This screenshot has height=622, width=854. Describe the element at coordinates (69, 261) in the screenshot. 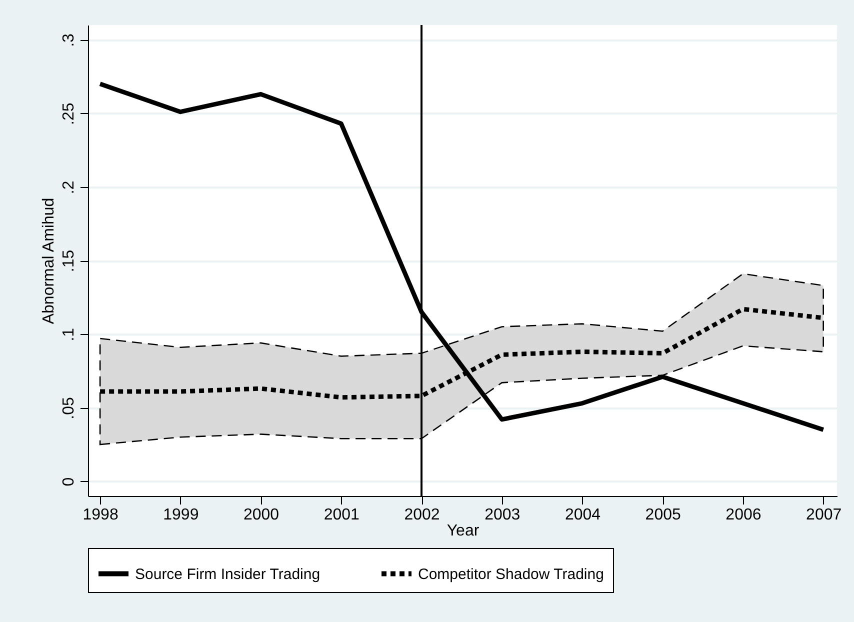

I see `y-tick-label: .15` at that location.